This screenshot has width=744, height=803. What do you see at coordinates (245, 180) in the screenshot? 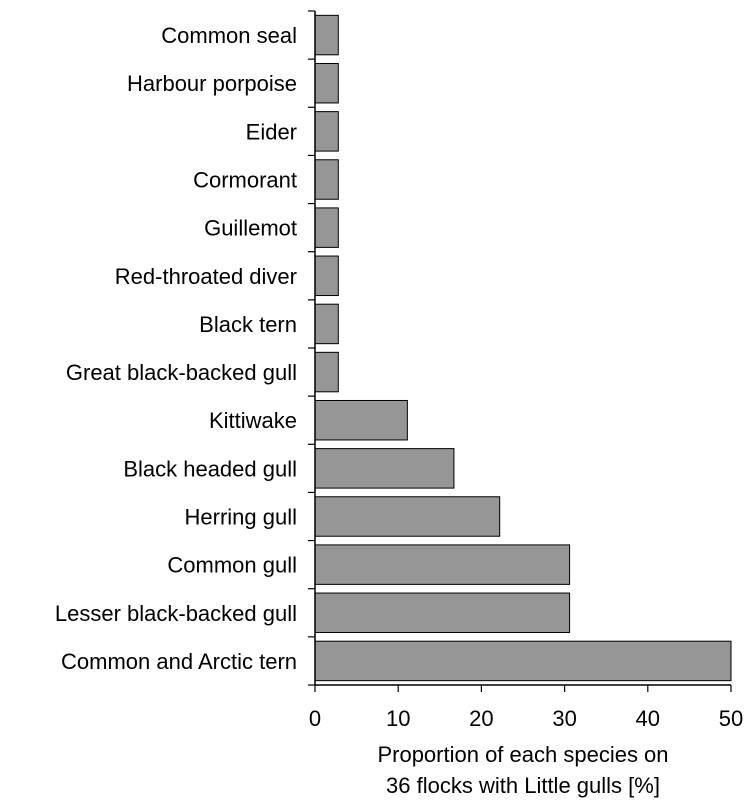
I see `category-label-cormorant: Cormorant` at bounding box center [245, 180].